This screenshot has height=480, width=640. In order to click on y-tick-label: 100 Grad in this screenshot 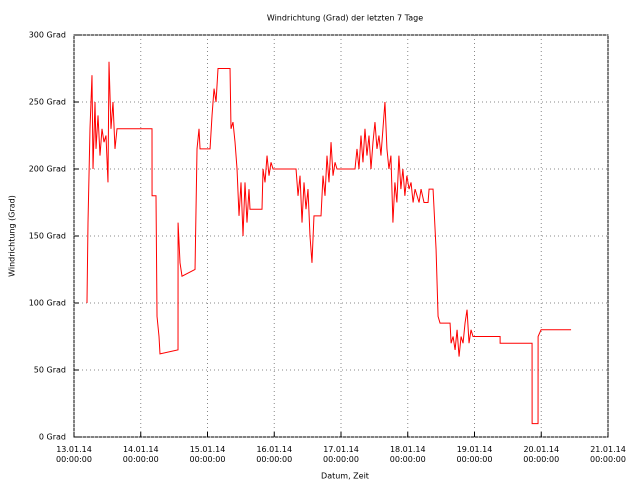, I will do `click(47, 303)`.